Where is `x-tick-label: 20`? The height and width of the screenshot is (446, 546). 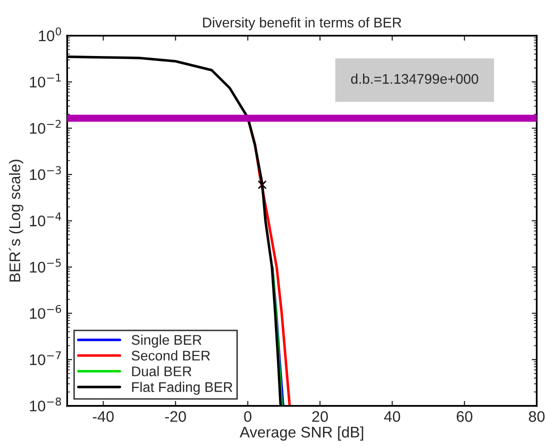 x-tick-label: 20 is located at coordinates (320, 416).